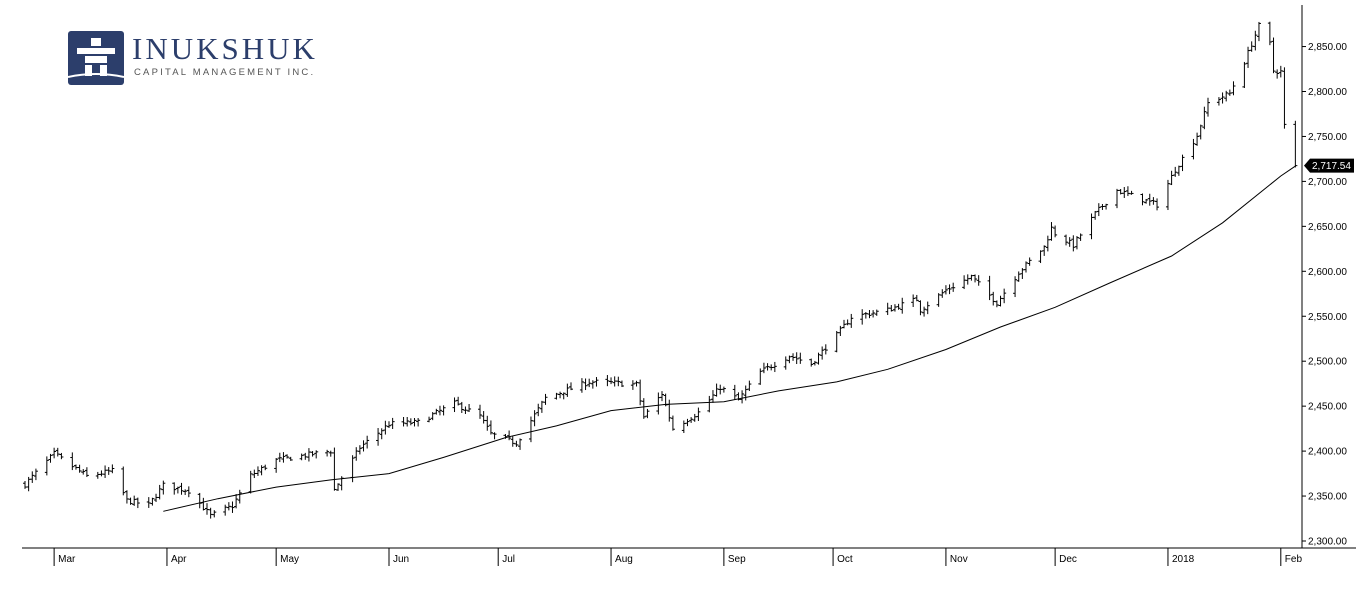  I want to click on x-axis: Mar Apr May Jun Jul Aug Sep Oct Nov Dec 2018 Feb, so click(689, 556).